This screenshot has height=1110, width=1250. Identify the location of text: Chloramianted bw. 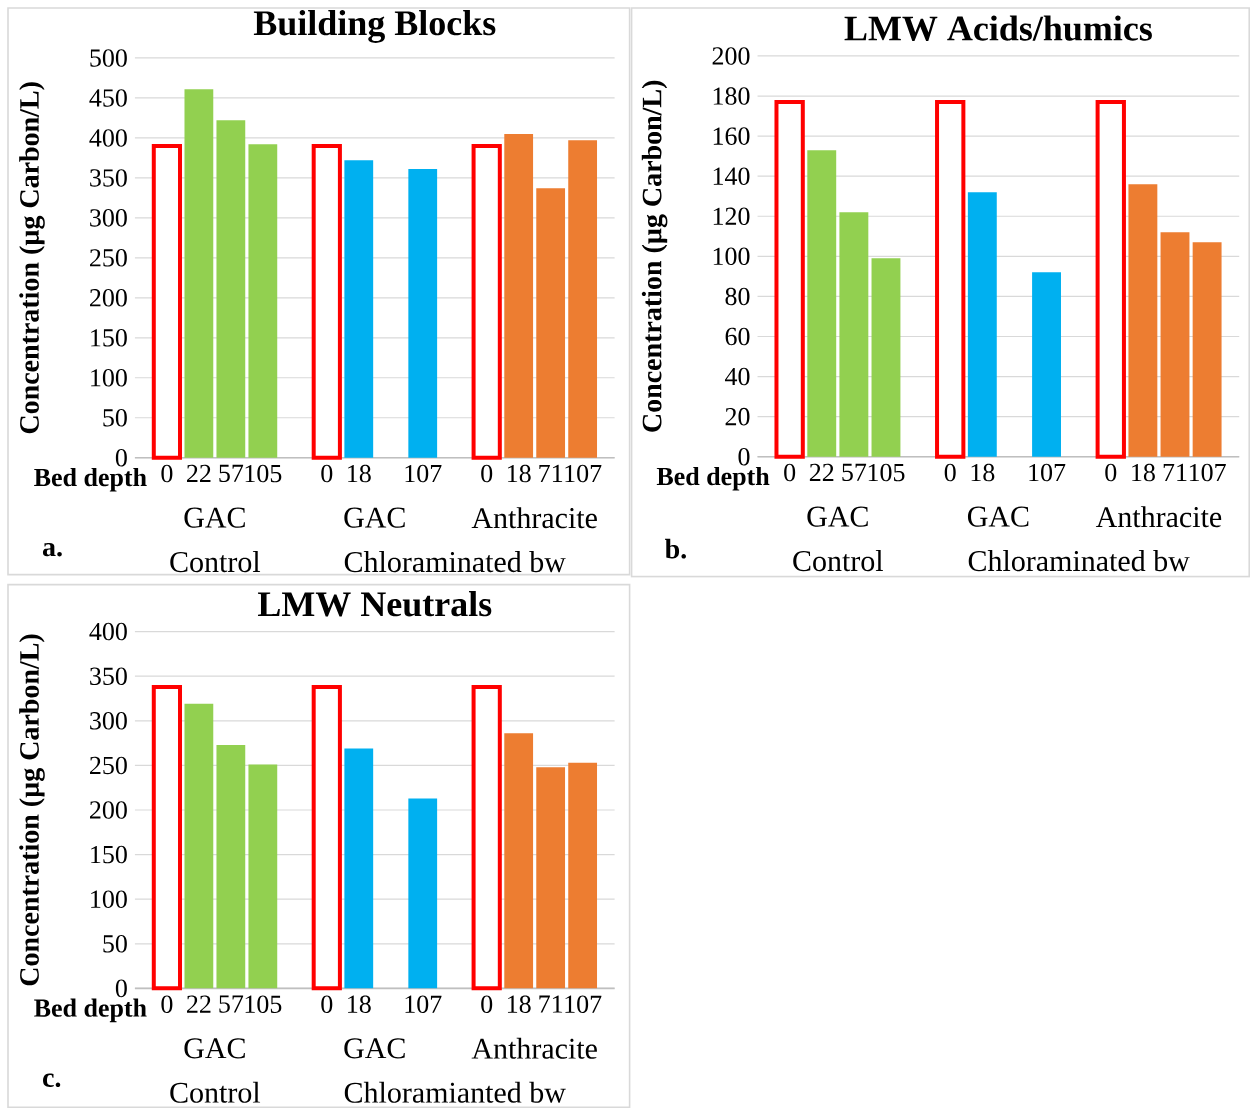
(455, 1093).